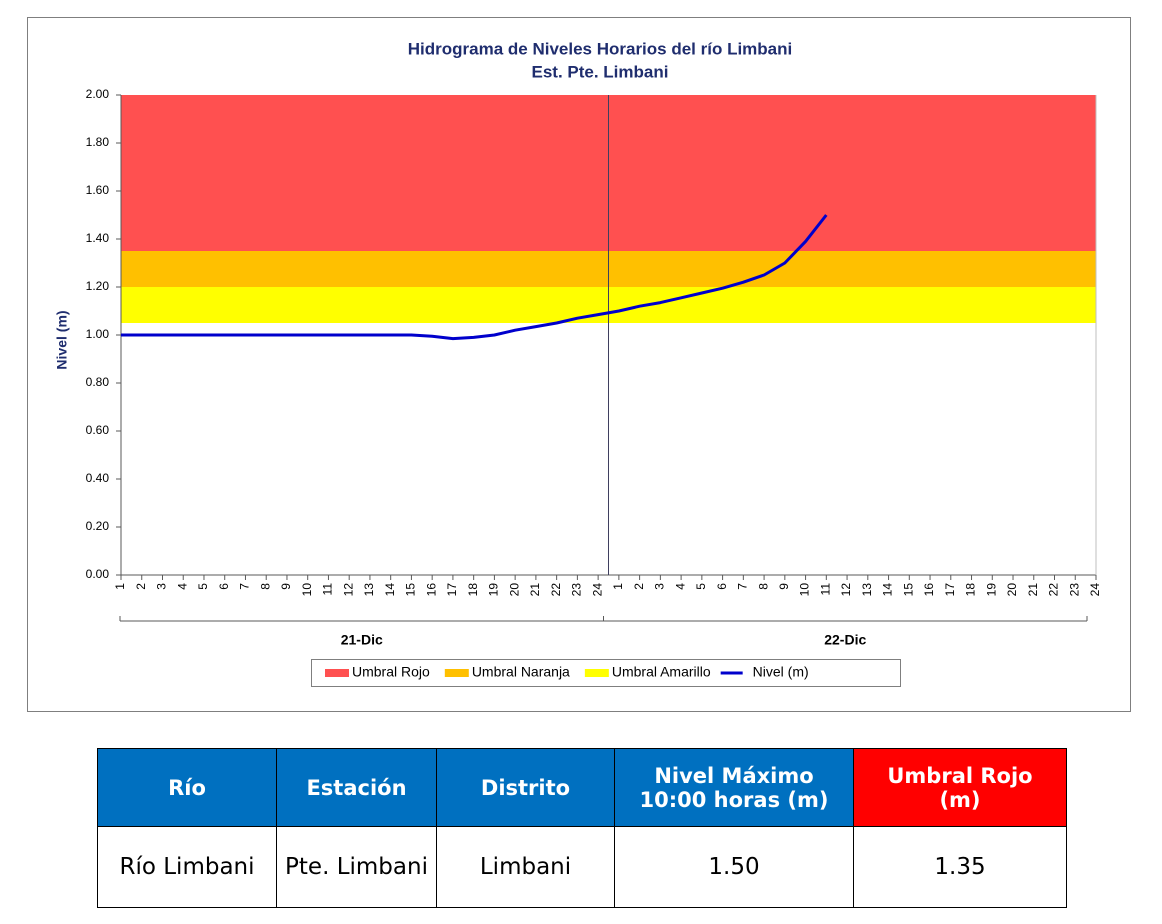 This screenshot has width=1162, height=924. I want to click on header-text: Nivel Máximo, so click(734, 775).